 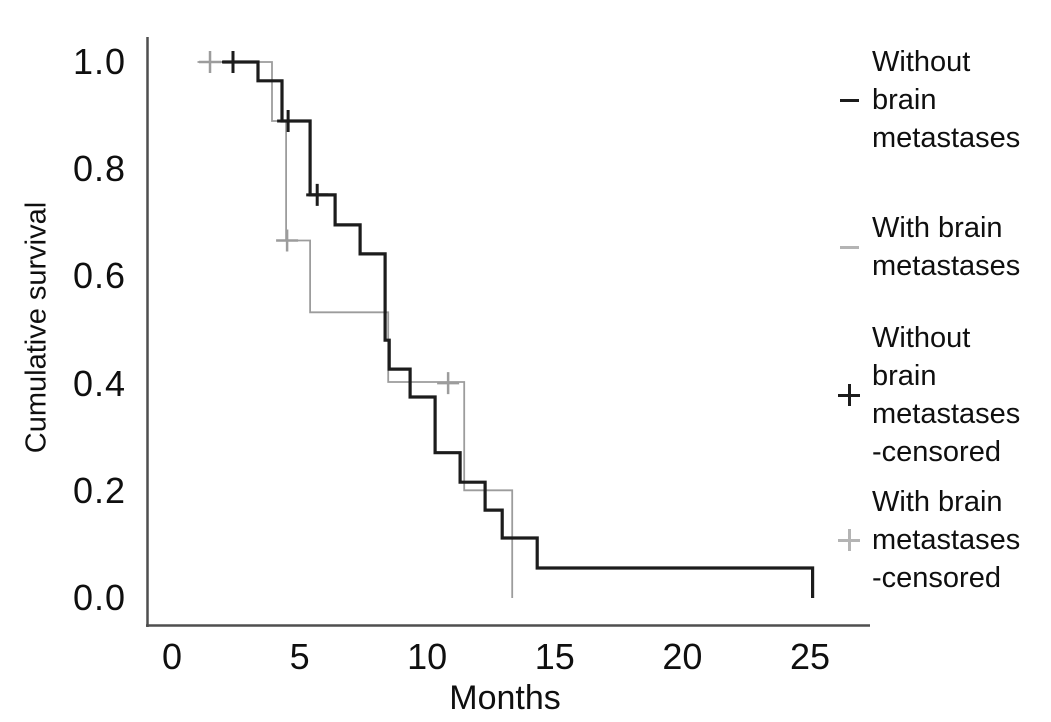 What do you see at coordinates (99, 61) in the screenshot?
I see `y-tick-label: 1.0` at bounding box center [99, 61].